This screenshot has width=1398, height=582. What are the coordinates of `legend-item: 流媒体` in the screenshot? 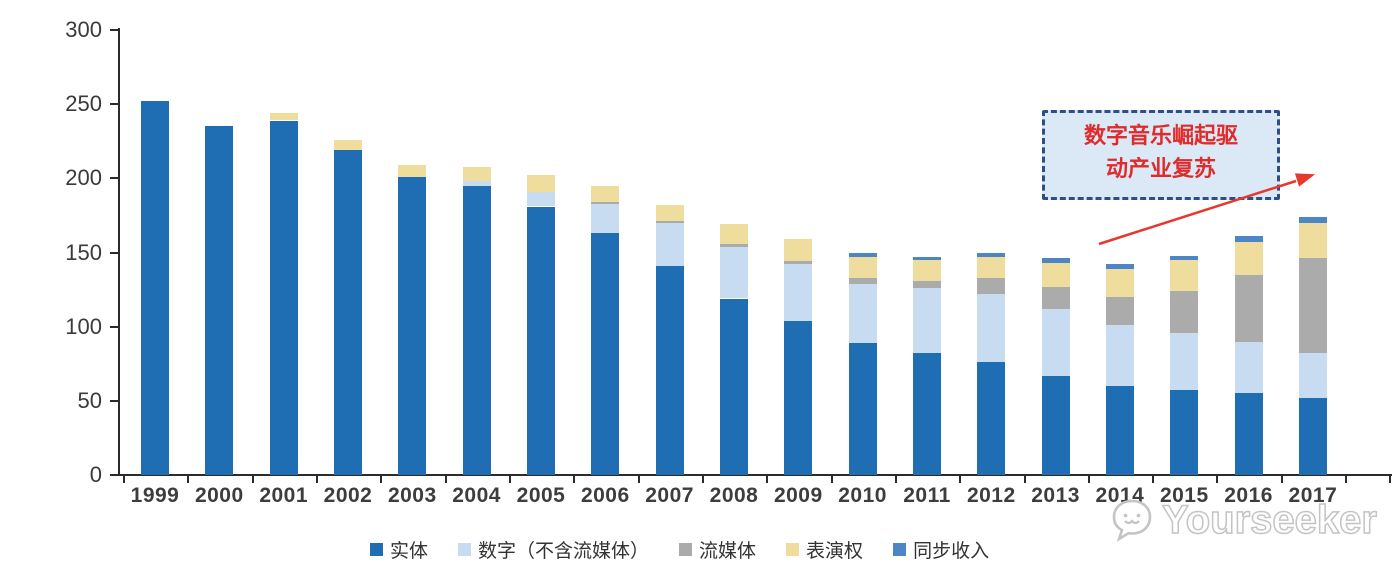 It's located at (717, 549).